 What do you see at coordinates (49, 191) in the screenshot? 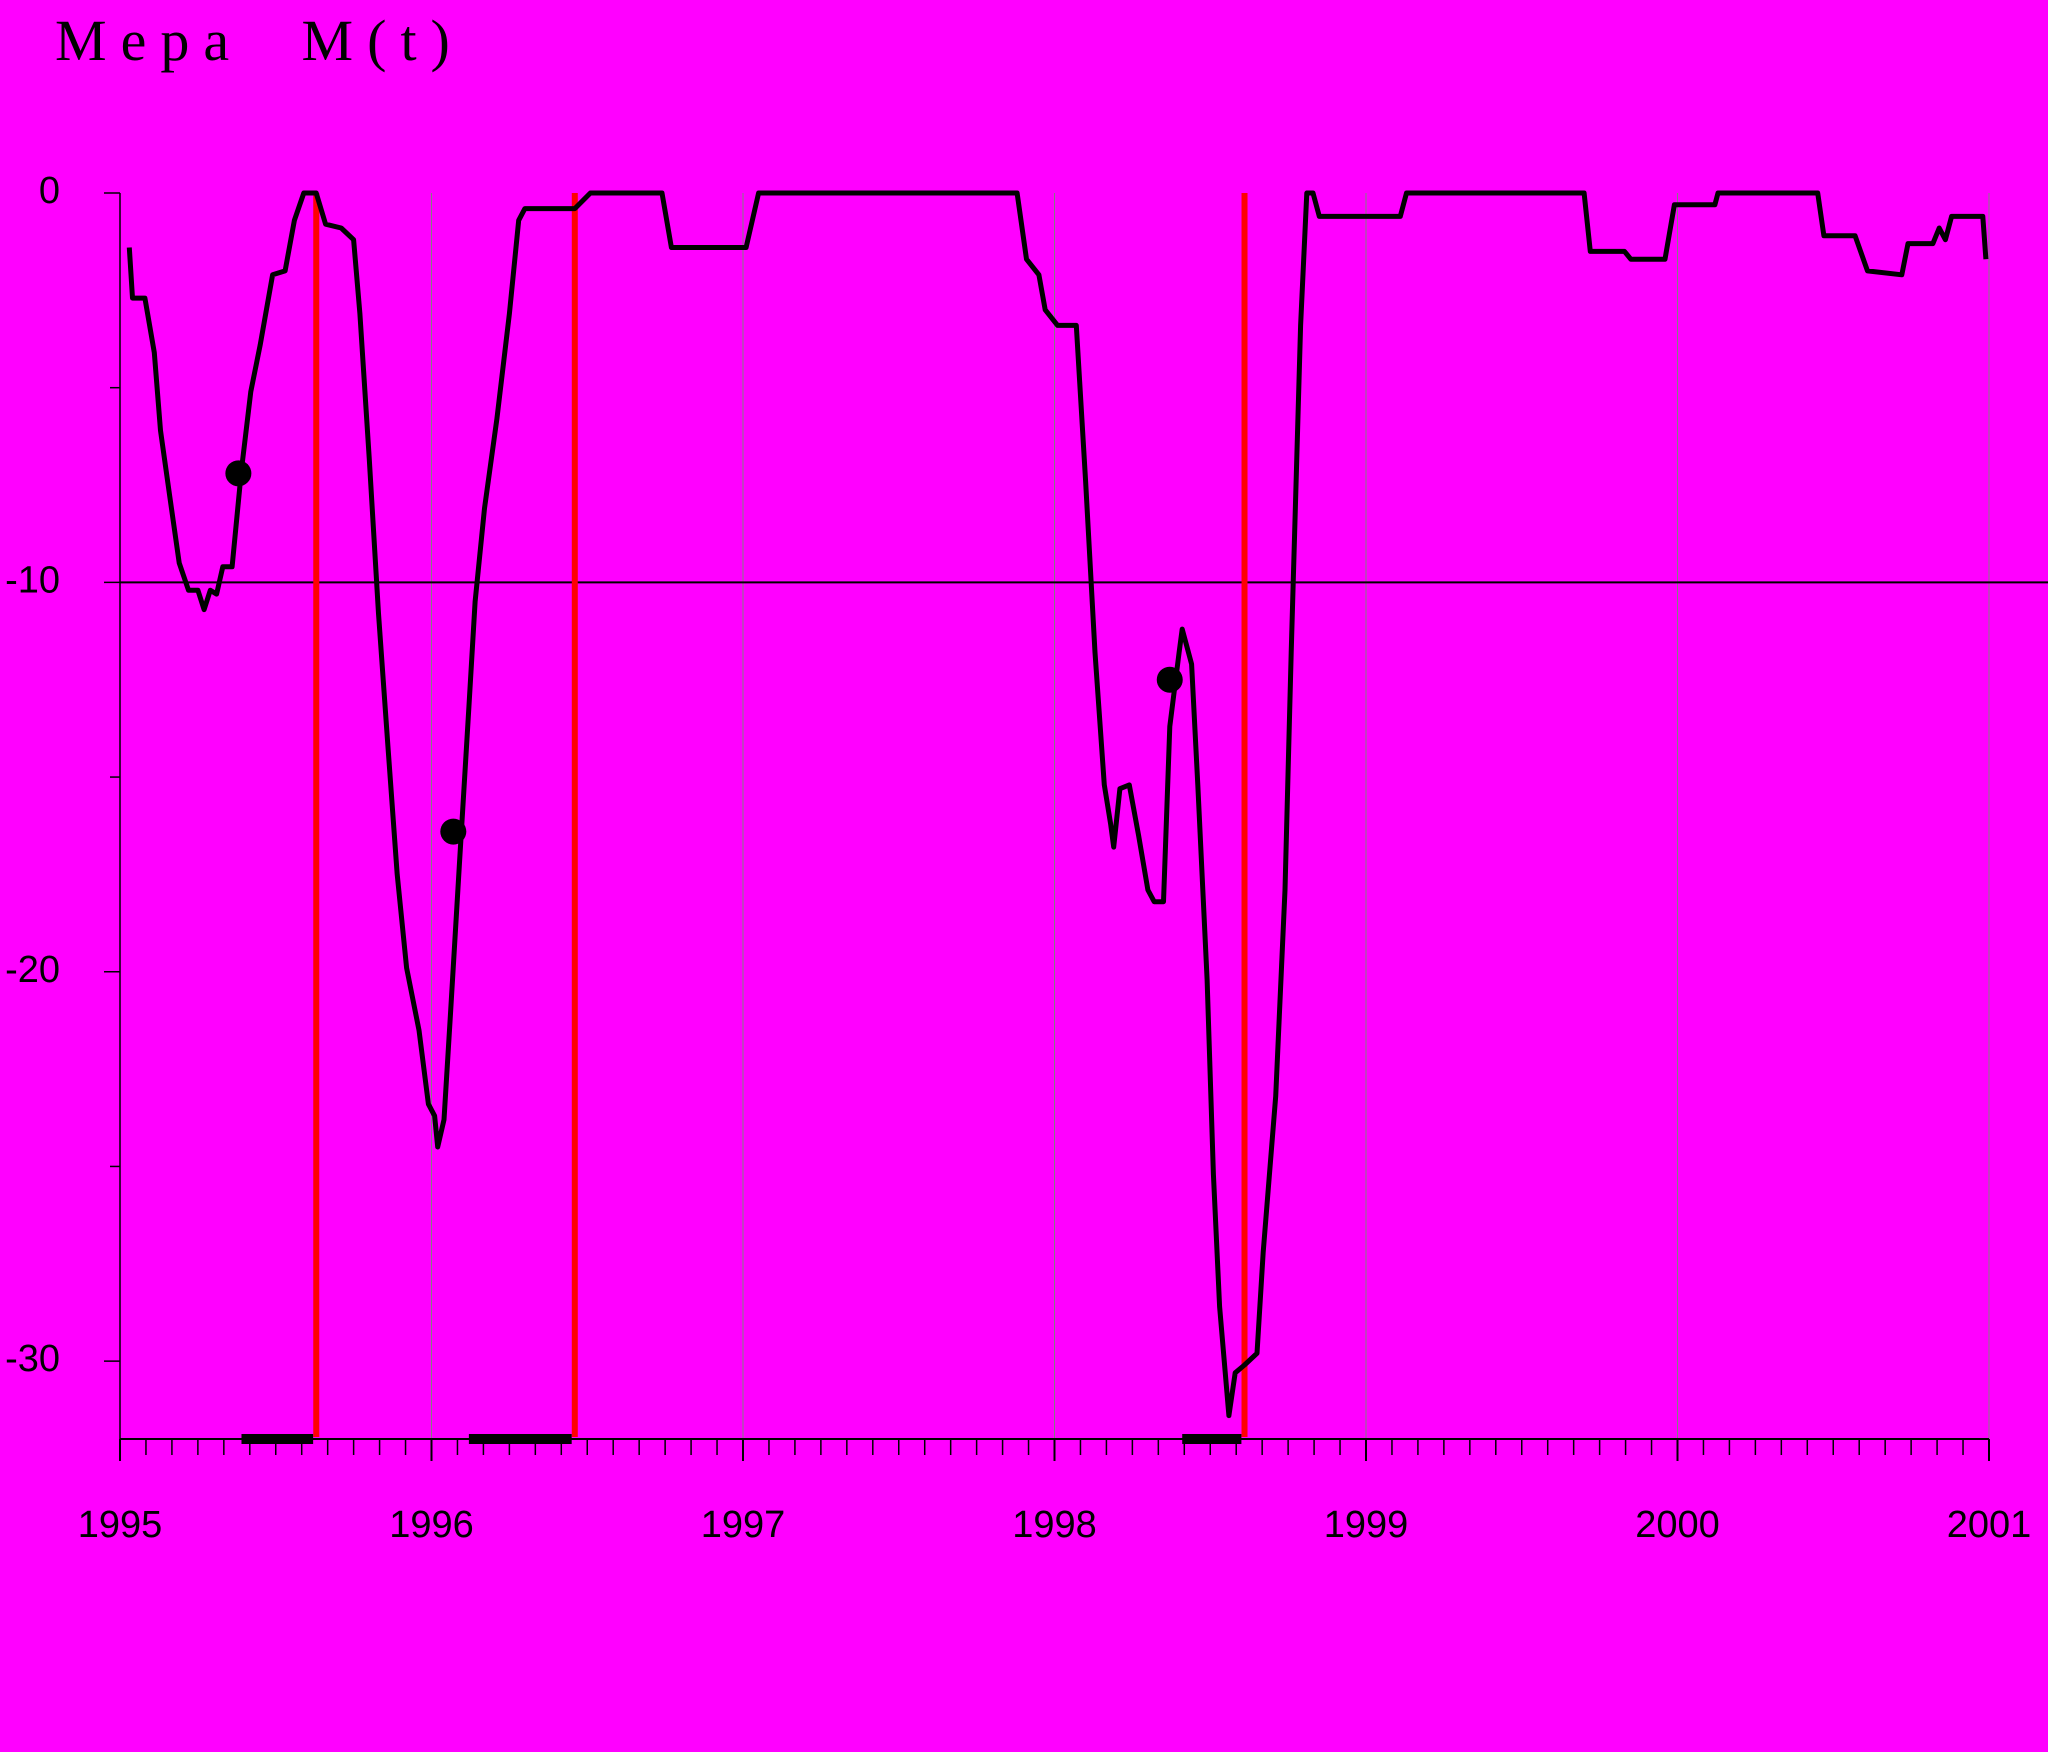
I see `y-tick-label: 0` at bounding box center [49, 191].